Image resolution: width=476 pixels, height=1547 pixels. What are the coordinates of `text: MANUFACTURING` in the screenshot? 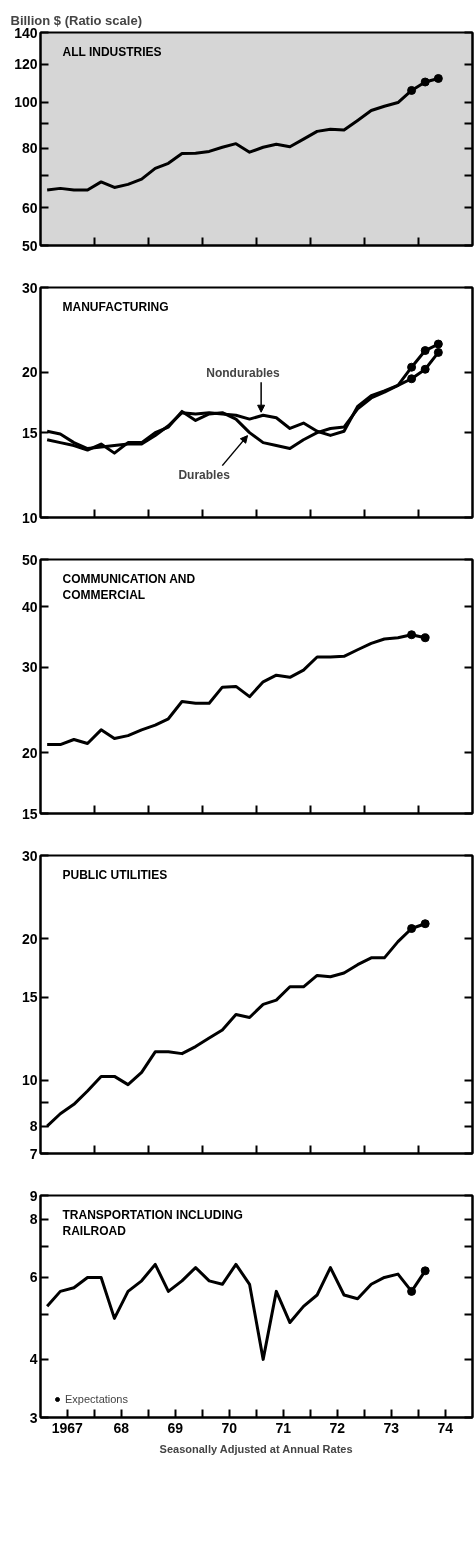 It's located at (115, 306).